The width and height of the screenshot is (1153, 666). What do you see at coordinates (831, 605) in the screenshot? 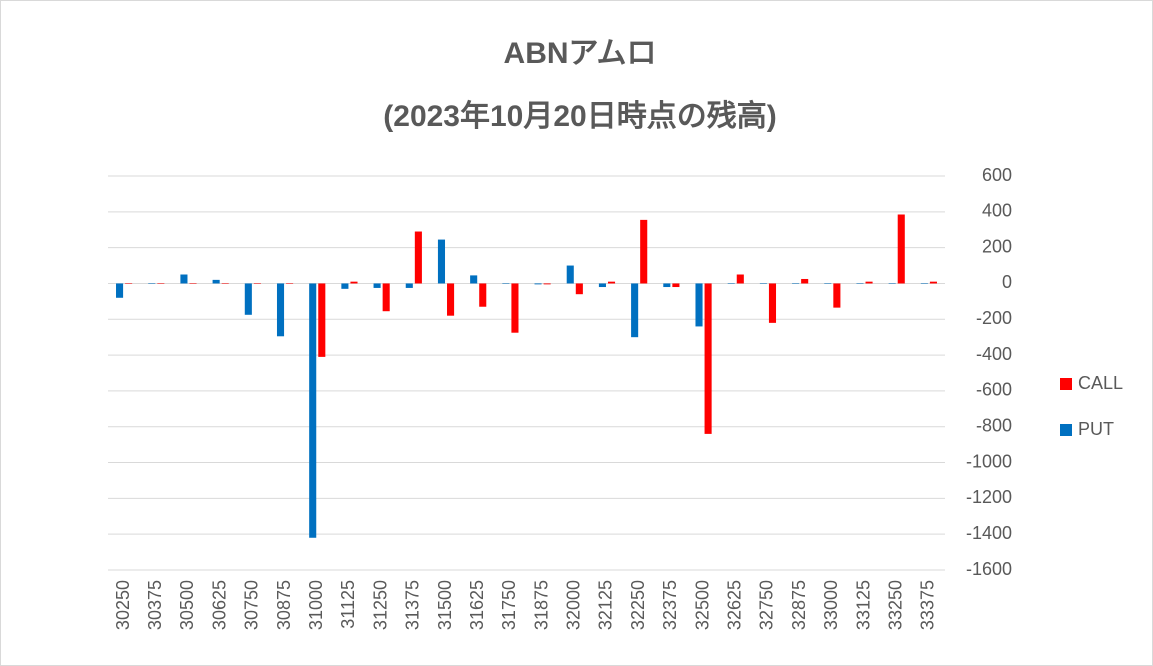
I see `x-tick-label: 33000` at bounding box center [831, 605].